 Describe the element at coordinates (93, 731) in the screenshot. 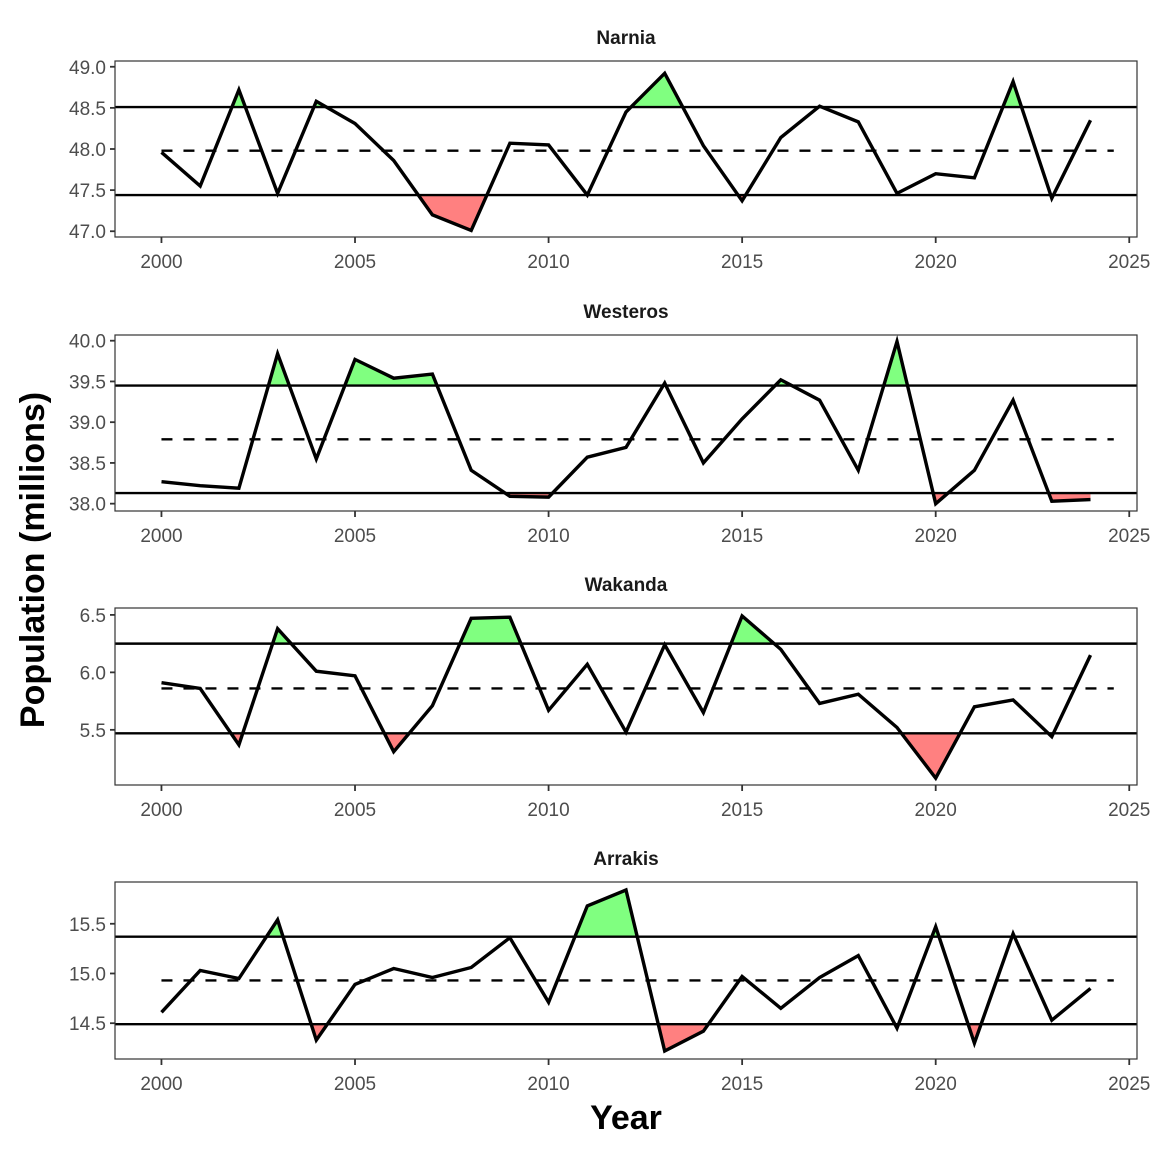

I see `y-tick-label: 5.5` at that location.